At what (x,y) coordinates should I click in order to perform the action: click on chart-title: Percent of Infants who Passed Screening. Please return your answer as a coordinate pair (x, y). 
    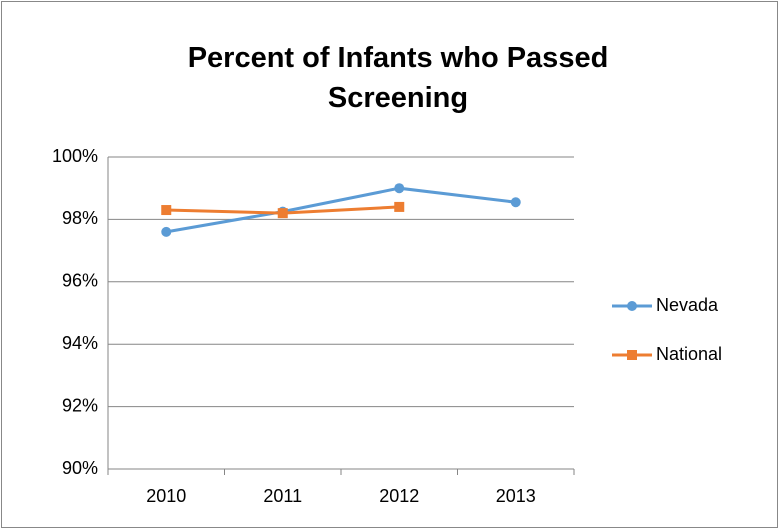
    Looking at the image, I should click on (398, 78).